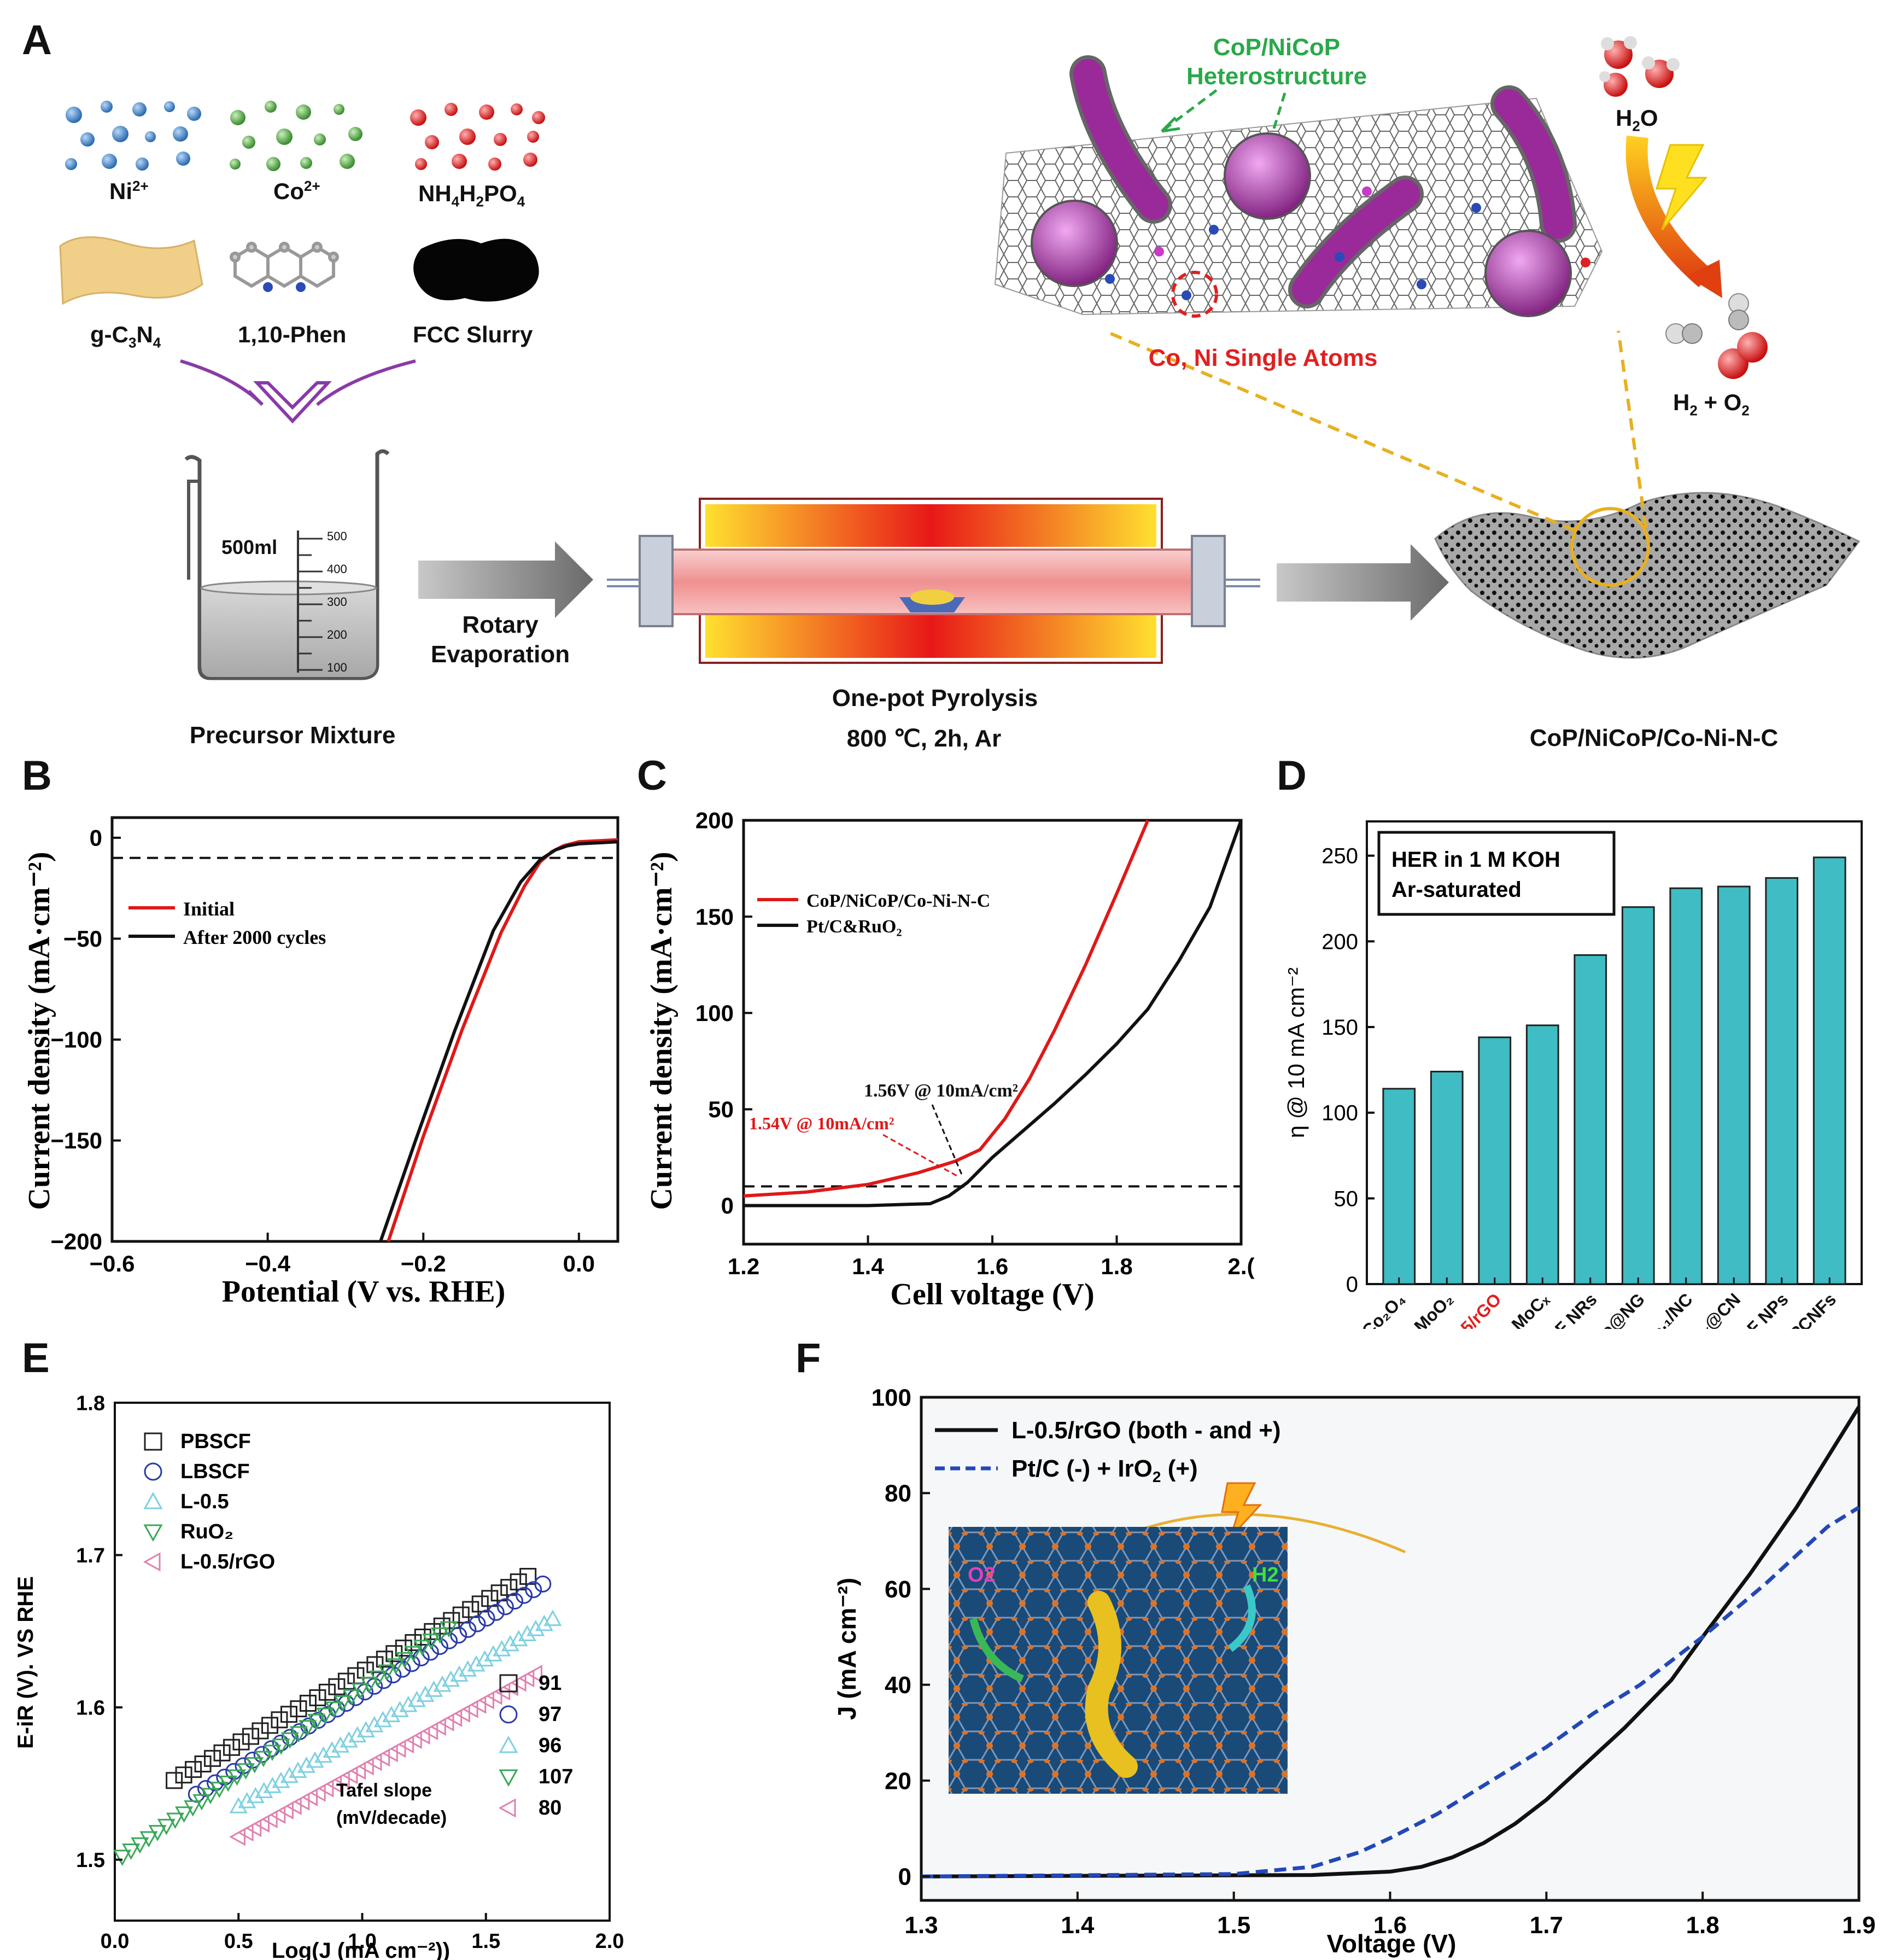 This screenshot has height=1960, width=1889. What do you see at coordinates (125, 336) in the screenshot?
I see `label-gc3n4: g-C3N4` at bounding box center [125, 336].